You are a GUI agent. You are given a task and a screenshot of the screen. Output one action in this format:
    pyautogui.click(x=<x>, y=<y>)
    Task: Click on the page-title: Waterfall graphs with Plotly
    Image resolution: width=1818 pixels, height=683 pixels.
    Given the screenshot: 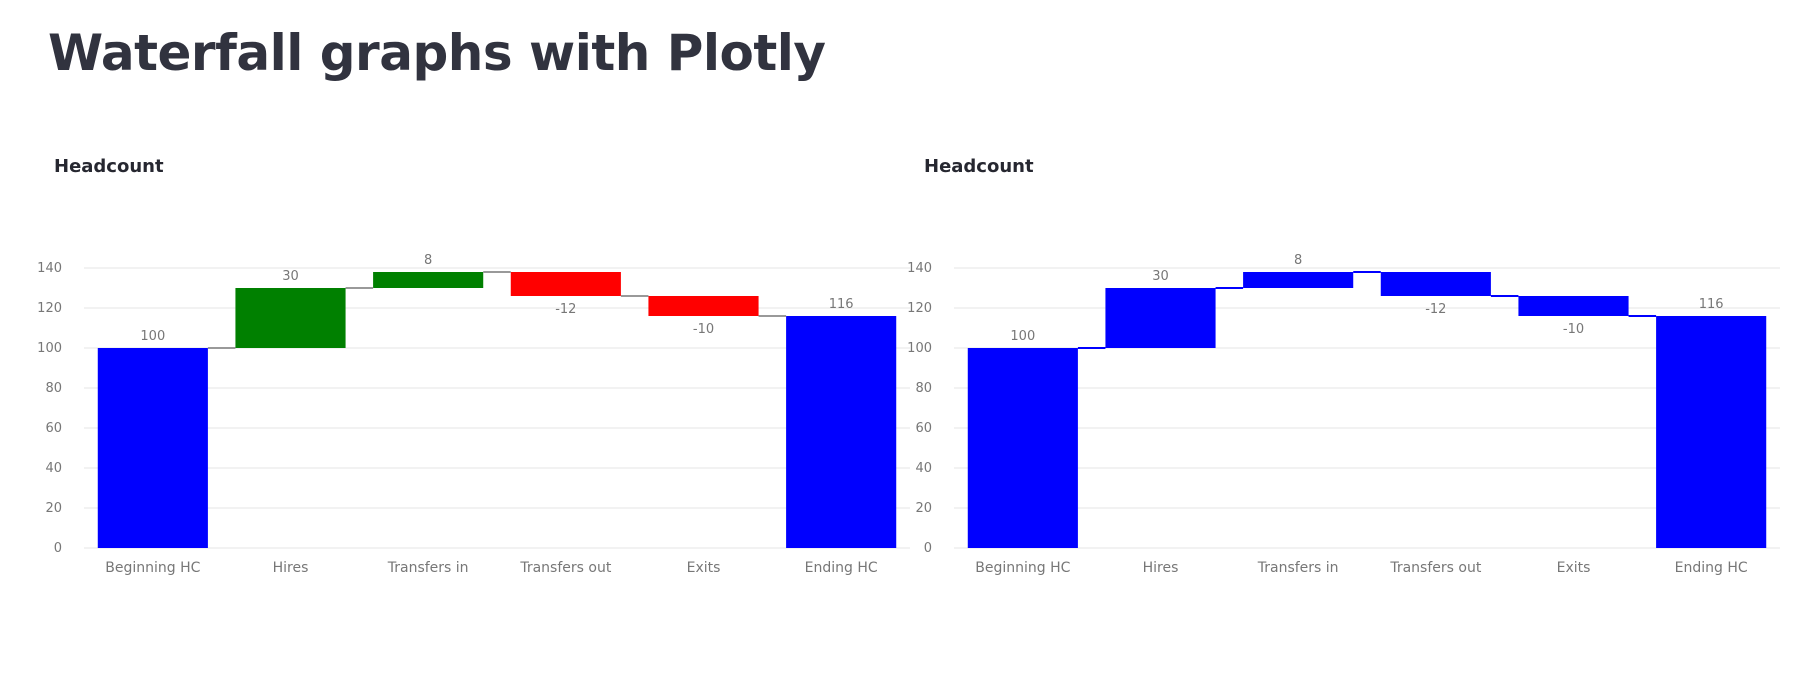 What is the action you would take?
    pyautogui.click(x=437, y=53)
    